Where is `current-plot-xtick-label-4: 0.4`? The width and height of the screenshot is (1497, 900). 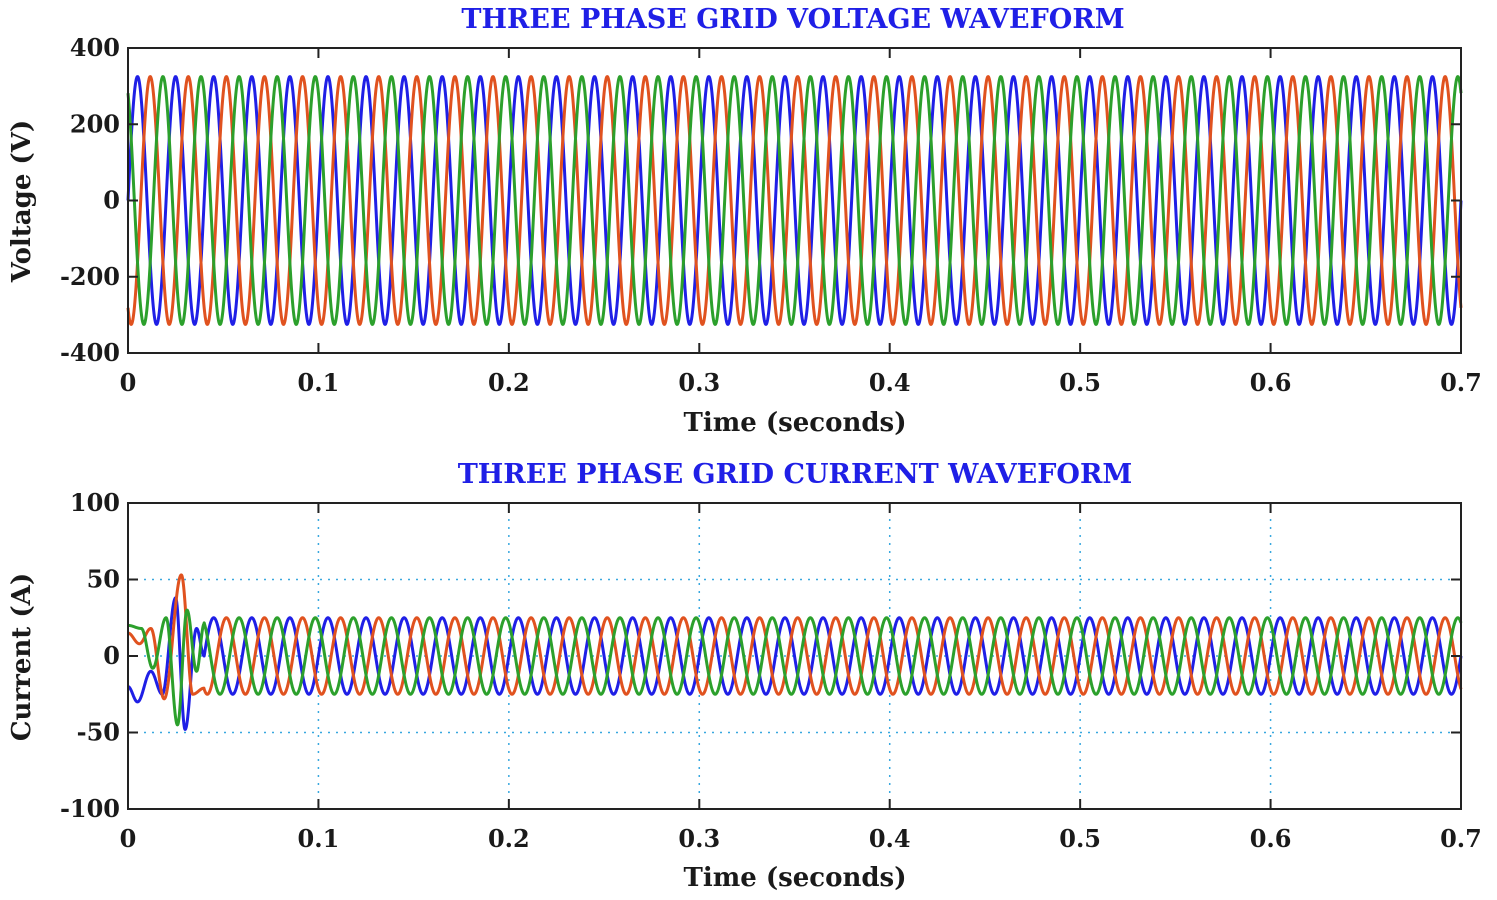
current-plot-xtick-label-4: 0.4 is located at coordinates (890, 838).